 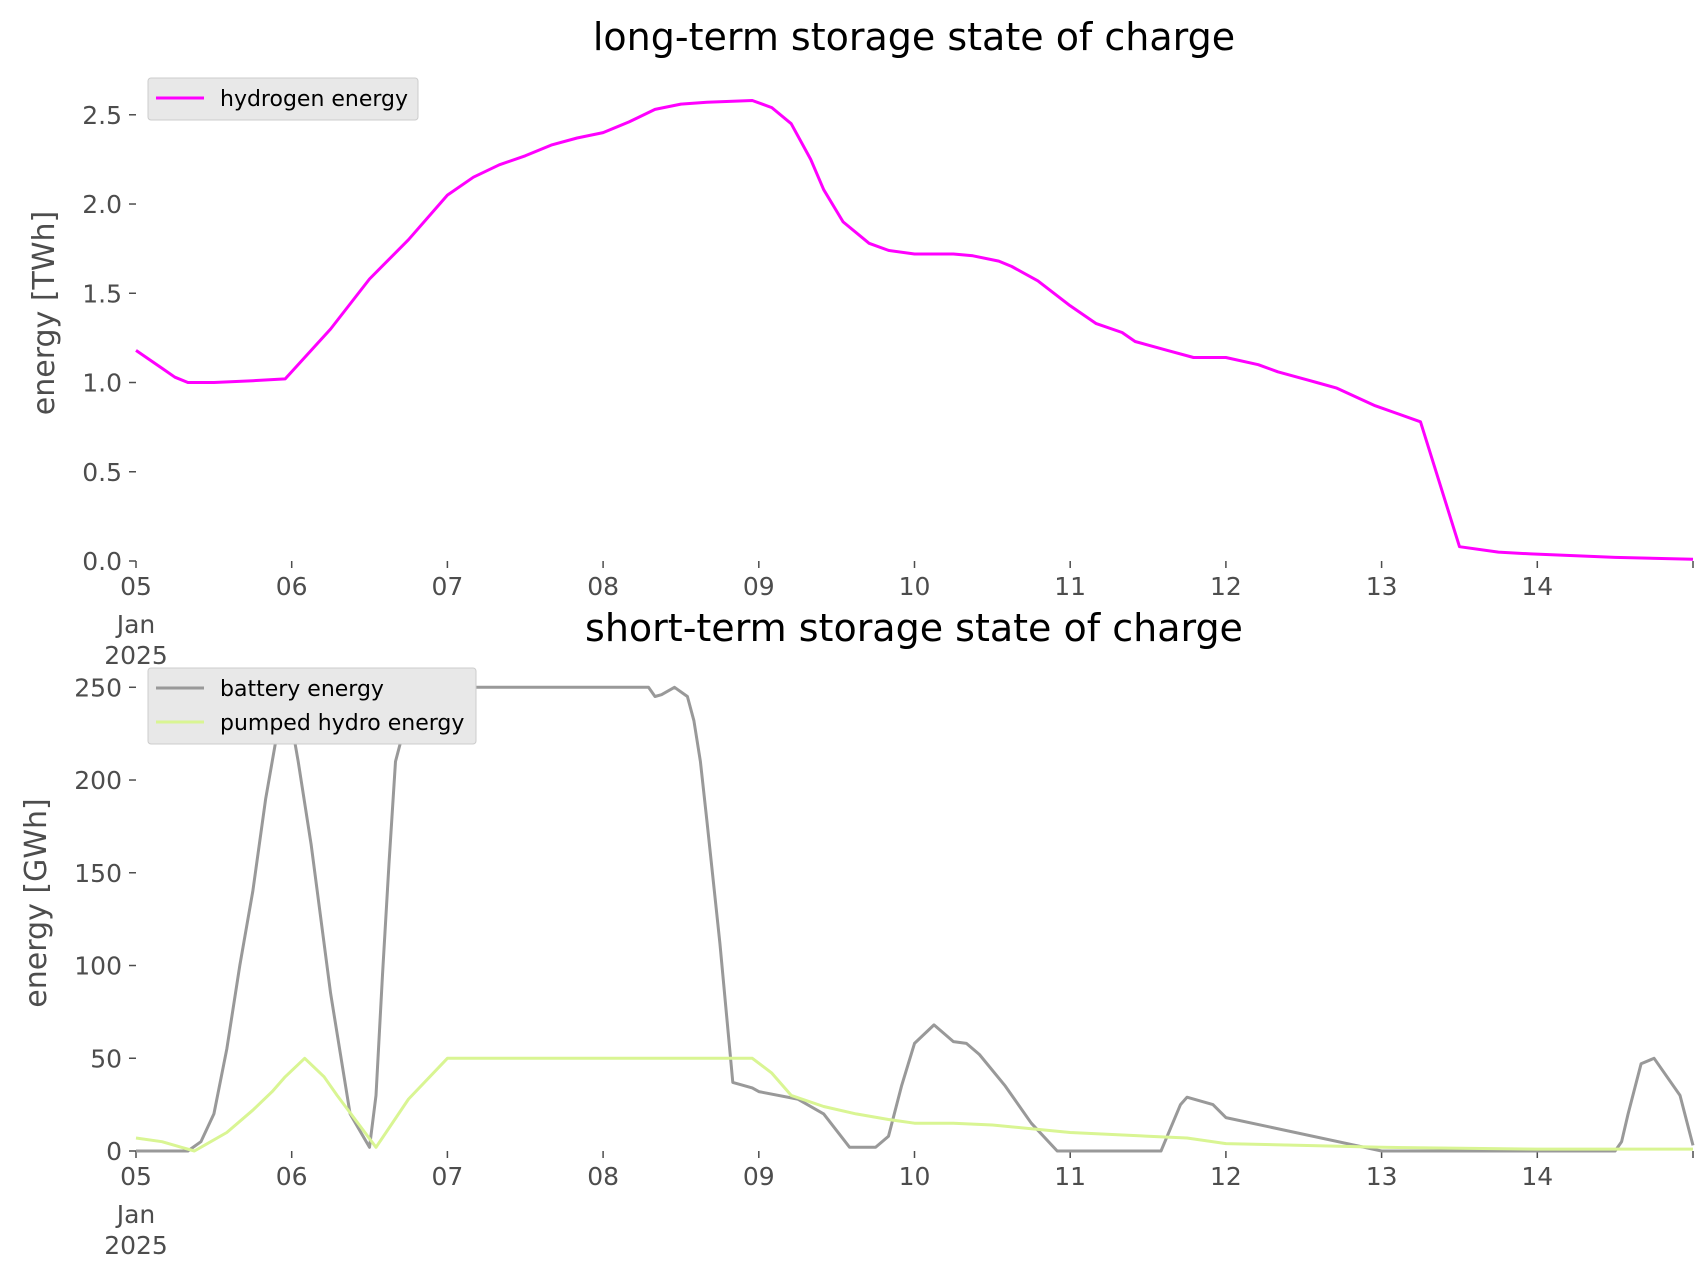 What do you see at coordinates (314, 99) in the screenshot?
I see `legend-label-hydrogen: hydrogen energy` at bounding box center [314, 99].